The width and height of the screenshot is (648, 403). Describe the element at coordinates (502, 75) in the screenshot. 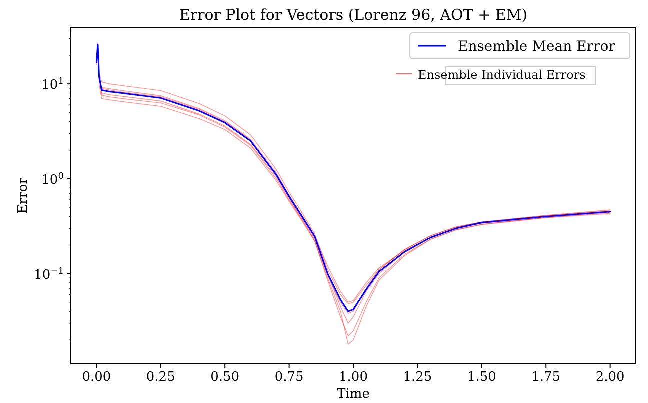

I see `legend-label: Ensemble Individual Errors` at that location.